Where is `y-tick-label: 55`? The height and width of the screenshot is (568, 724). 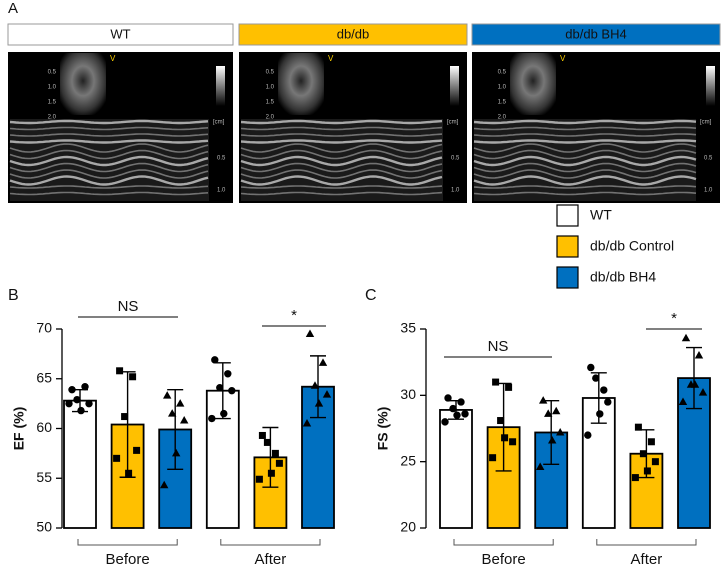
y-tick-label: 55 is located at coordinates (44, 477).